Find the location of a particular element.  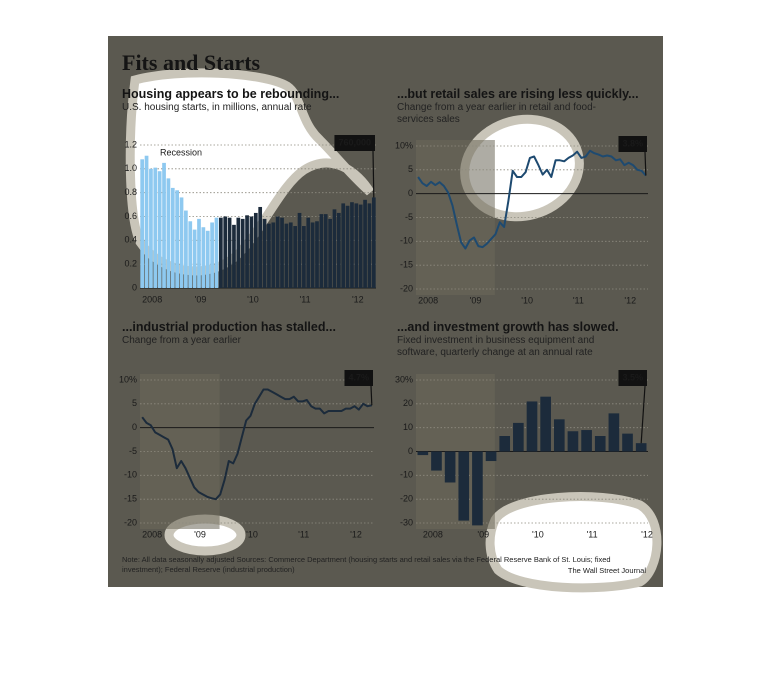

chart-title: ...and investment growth has slowed. is located at coordinates (508, 327).